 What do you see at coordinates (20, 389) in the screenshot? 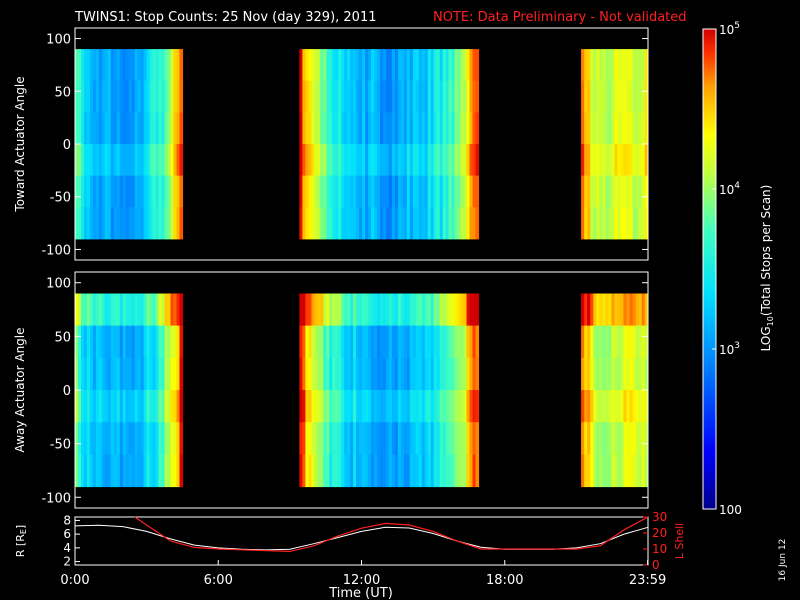
I see `away-y-axis-label: Away Actuator Angle` at bounding box center [20, 389].